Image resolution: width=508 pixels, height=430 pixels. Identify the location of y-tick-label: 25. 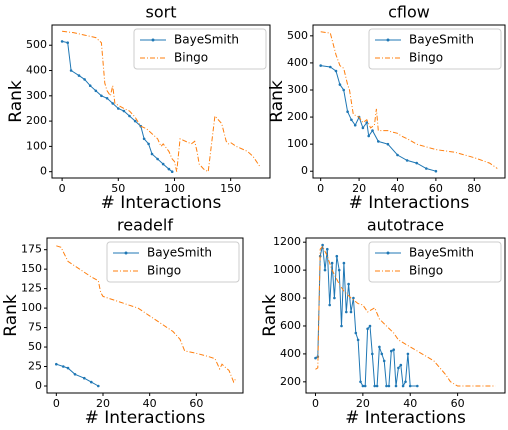
(35, 366).